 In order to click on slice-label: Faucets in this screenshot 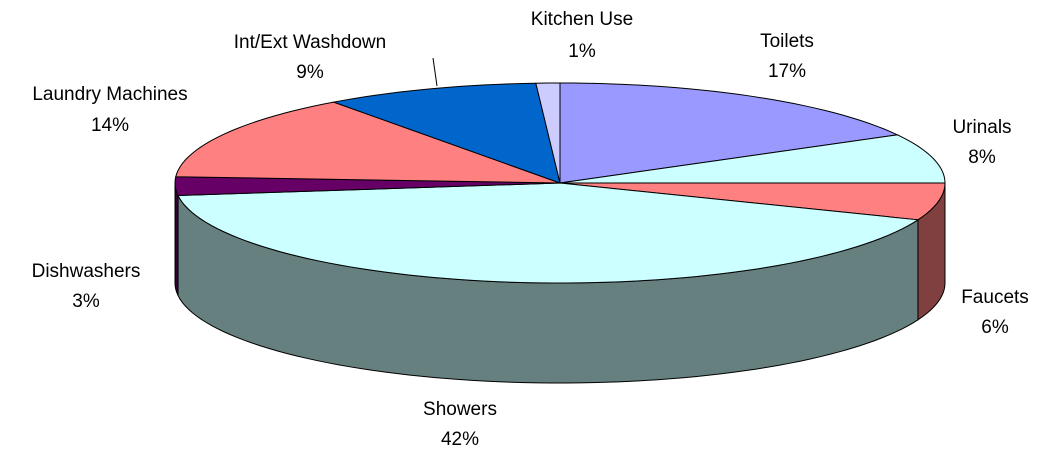, I will do `click(995, 297)`.